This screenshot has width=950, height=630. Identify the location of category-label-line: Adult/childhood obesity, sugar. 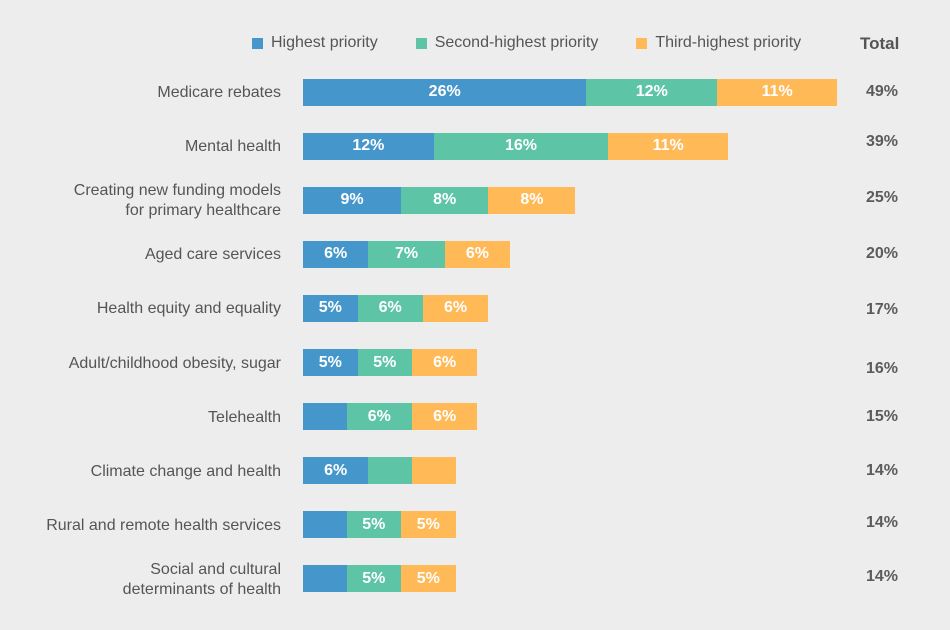
(174, 363).